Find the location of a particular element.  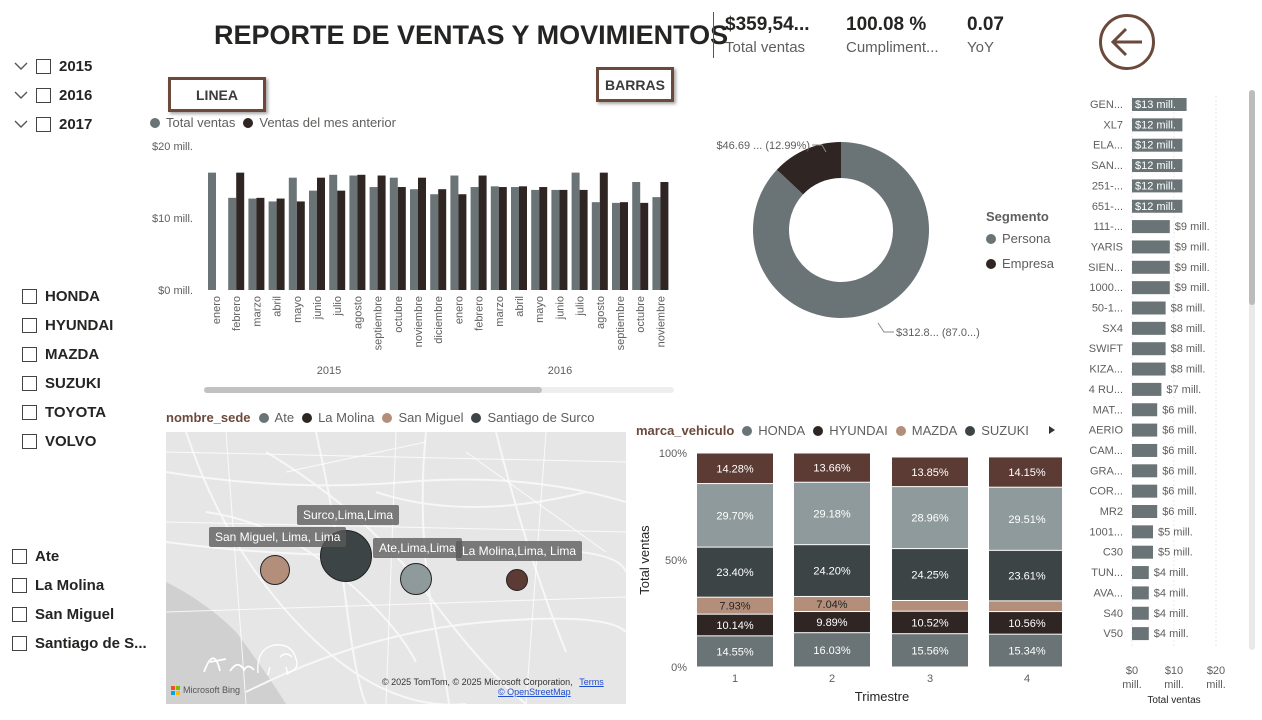

barras-button: BARRAS is located at coordinates (635, 84).